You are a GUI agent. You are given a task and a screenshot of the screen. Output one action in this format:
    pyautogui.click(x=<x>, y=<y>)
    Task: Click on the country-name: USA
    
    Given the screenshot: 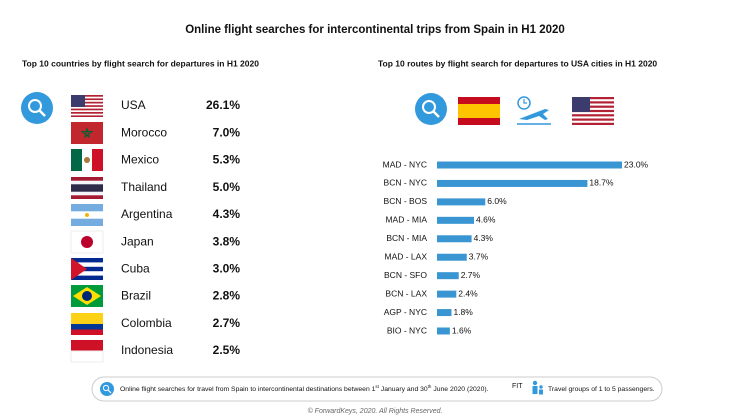 What is the action you would take?
    pyautogui.click(x=133, y=105)
    